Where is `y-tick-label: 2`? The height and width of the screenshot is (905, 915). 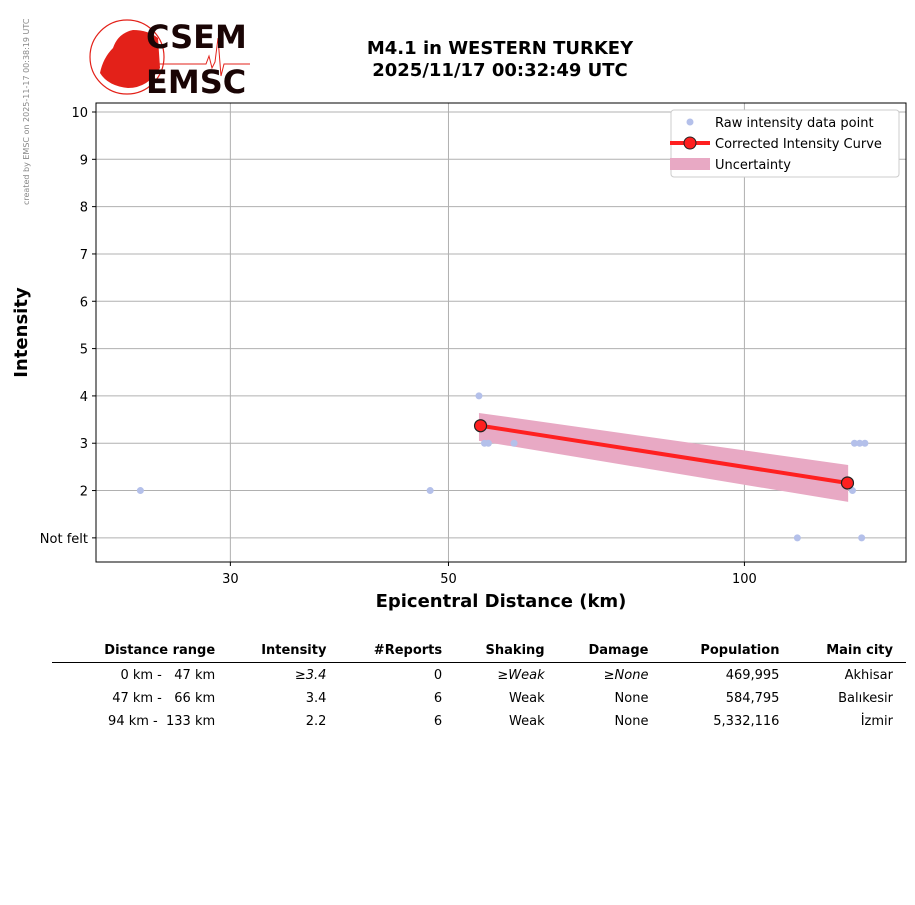 y-tick-label: 2 is located at coordinates (84, 492).